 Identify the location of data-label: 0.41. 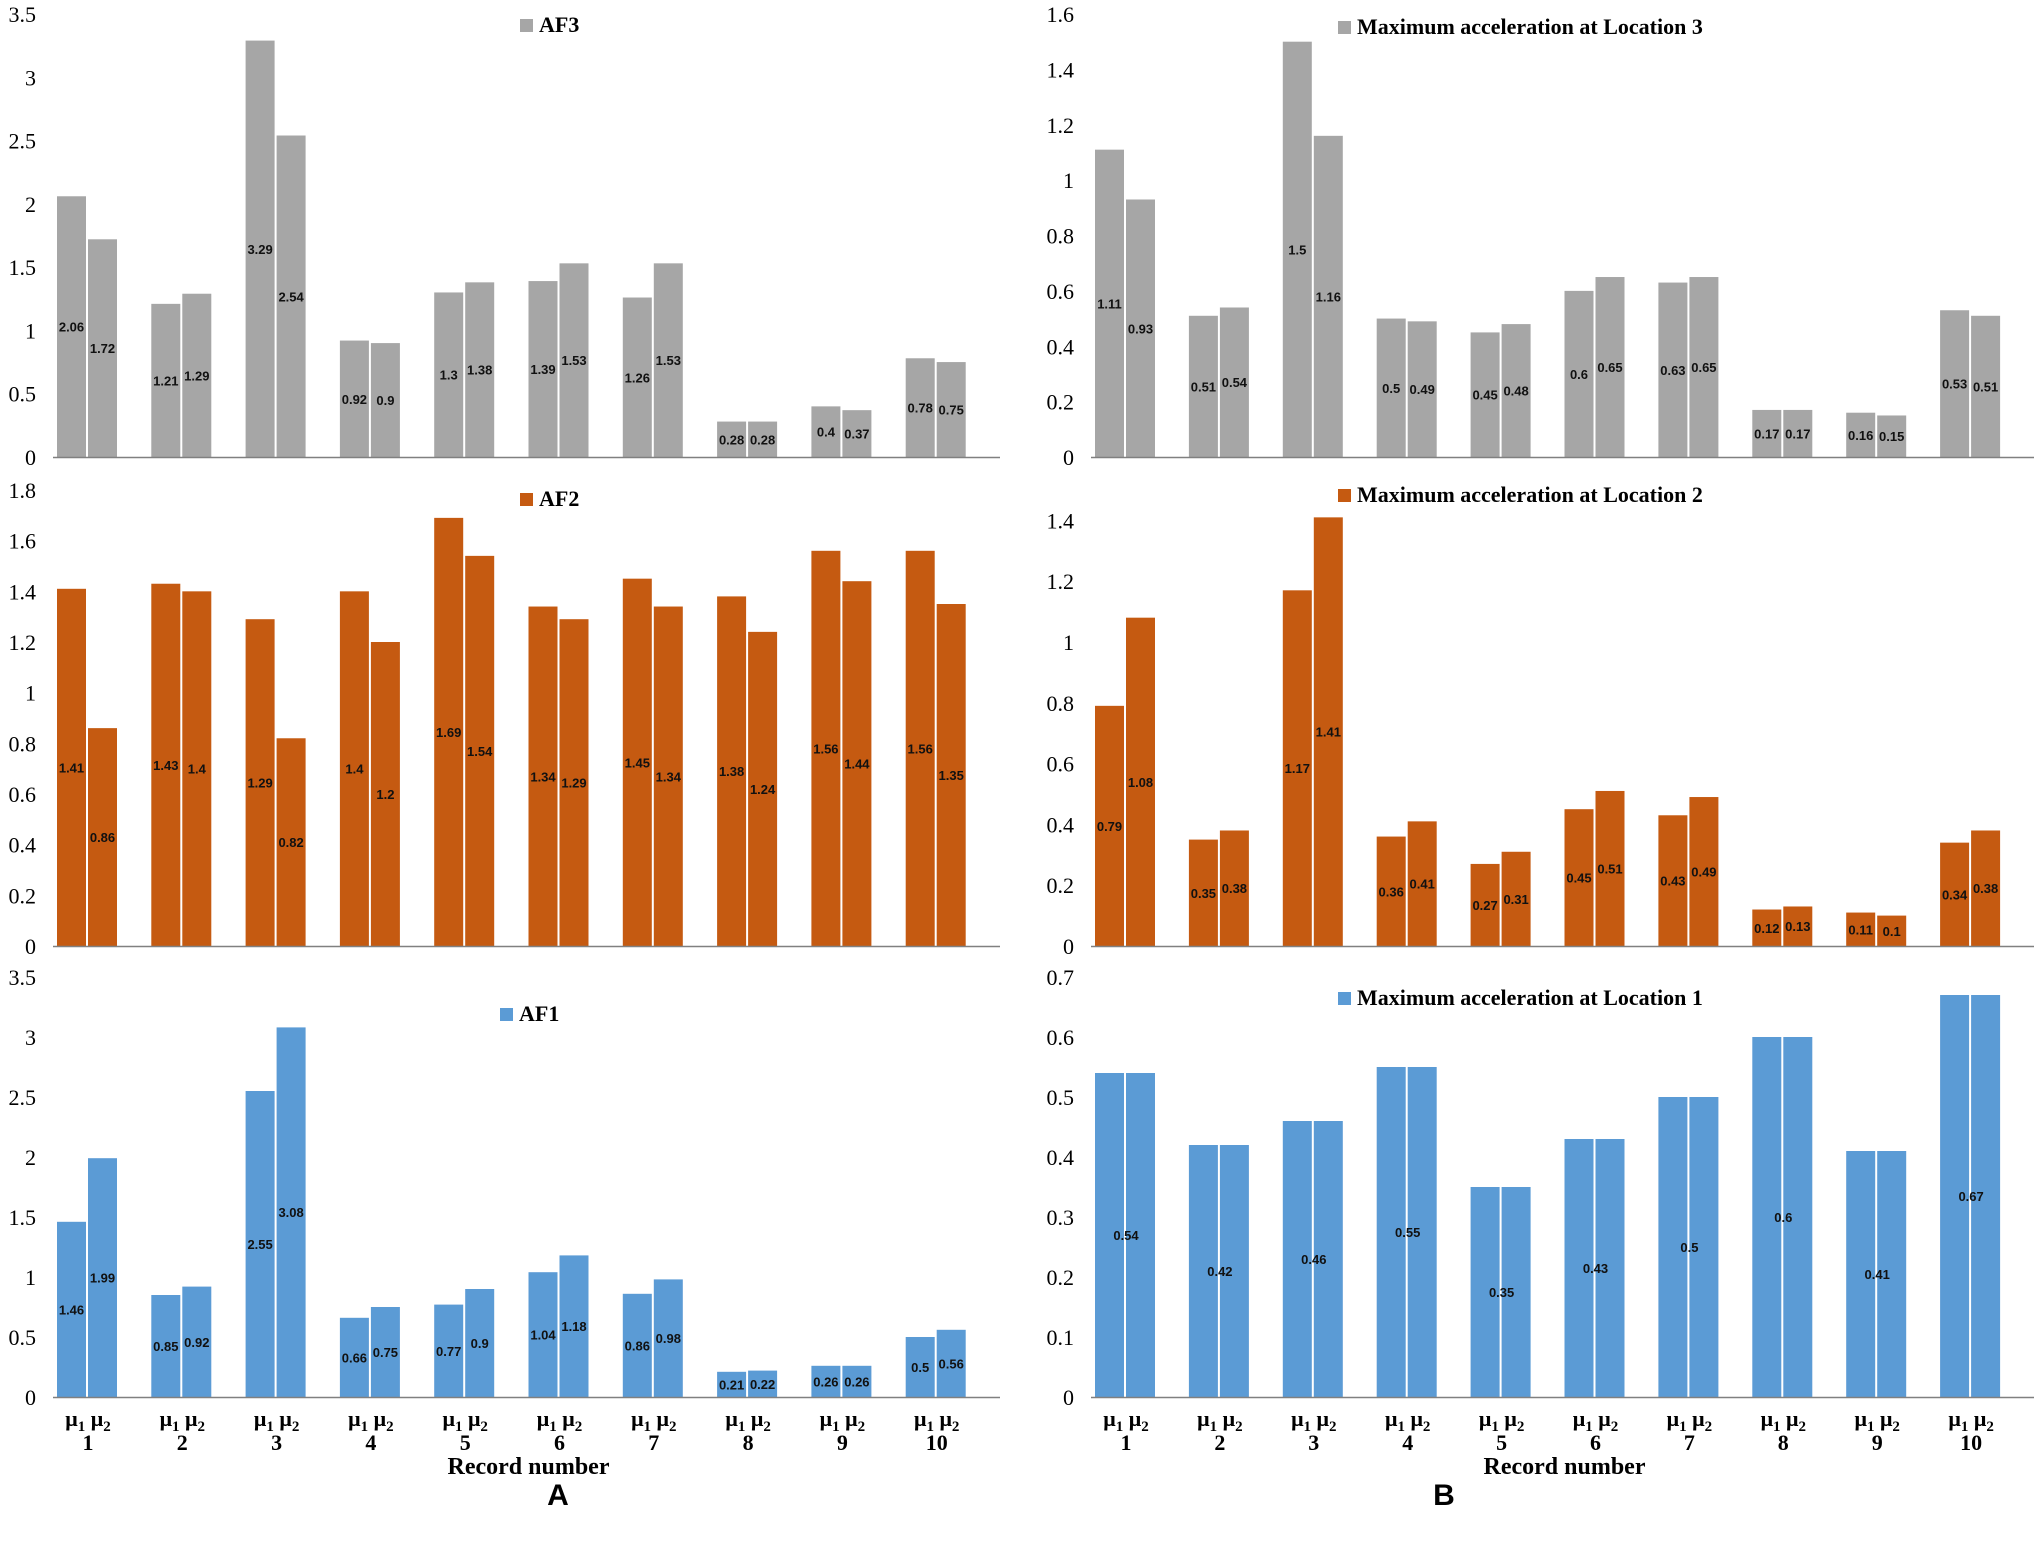
(1877, 1274).